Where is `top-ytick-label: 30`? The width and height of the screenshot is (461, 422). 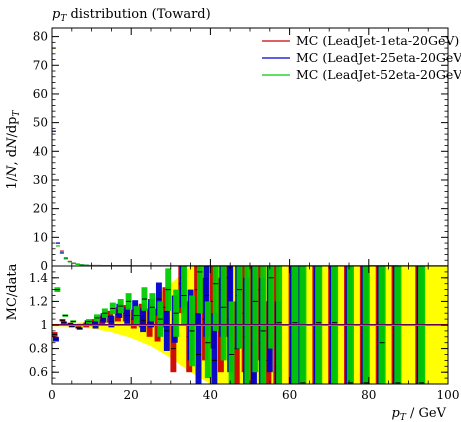
top-ytick-label: 30 is located at coordinates (40, 180).